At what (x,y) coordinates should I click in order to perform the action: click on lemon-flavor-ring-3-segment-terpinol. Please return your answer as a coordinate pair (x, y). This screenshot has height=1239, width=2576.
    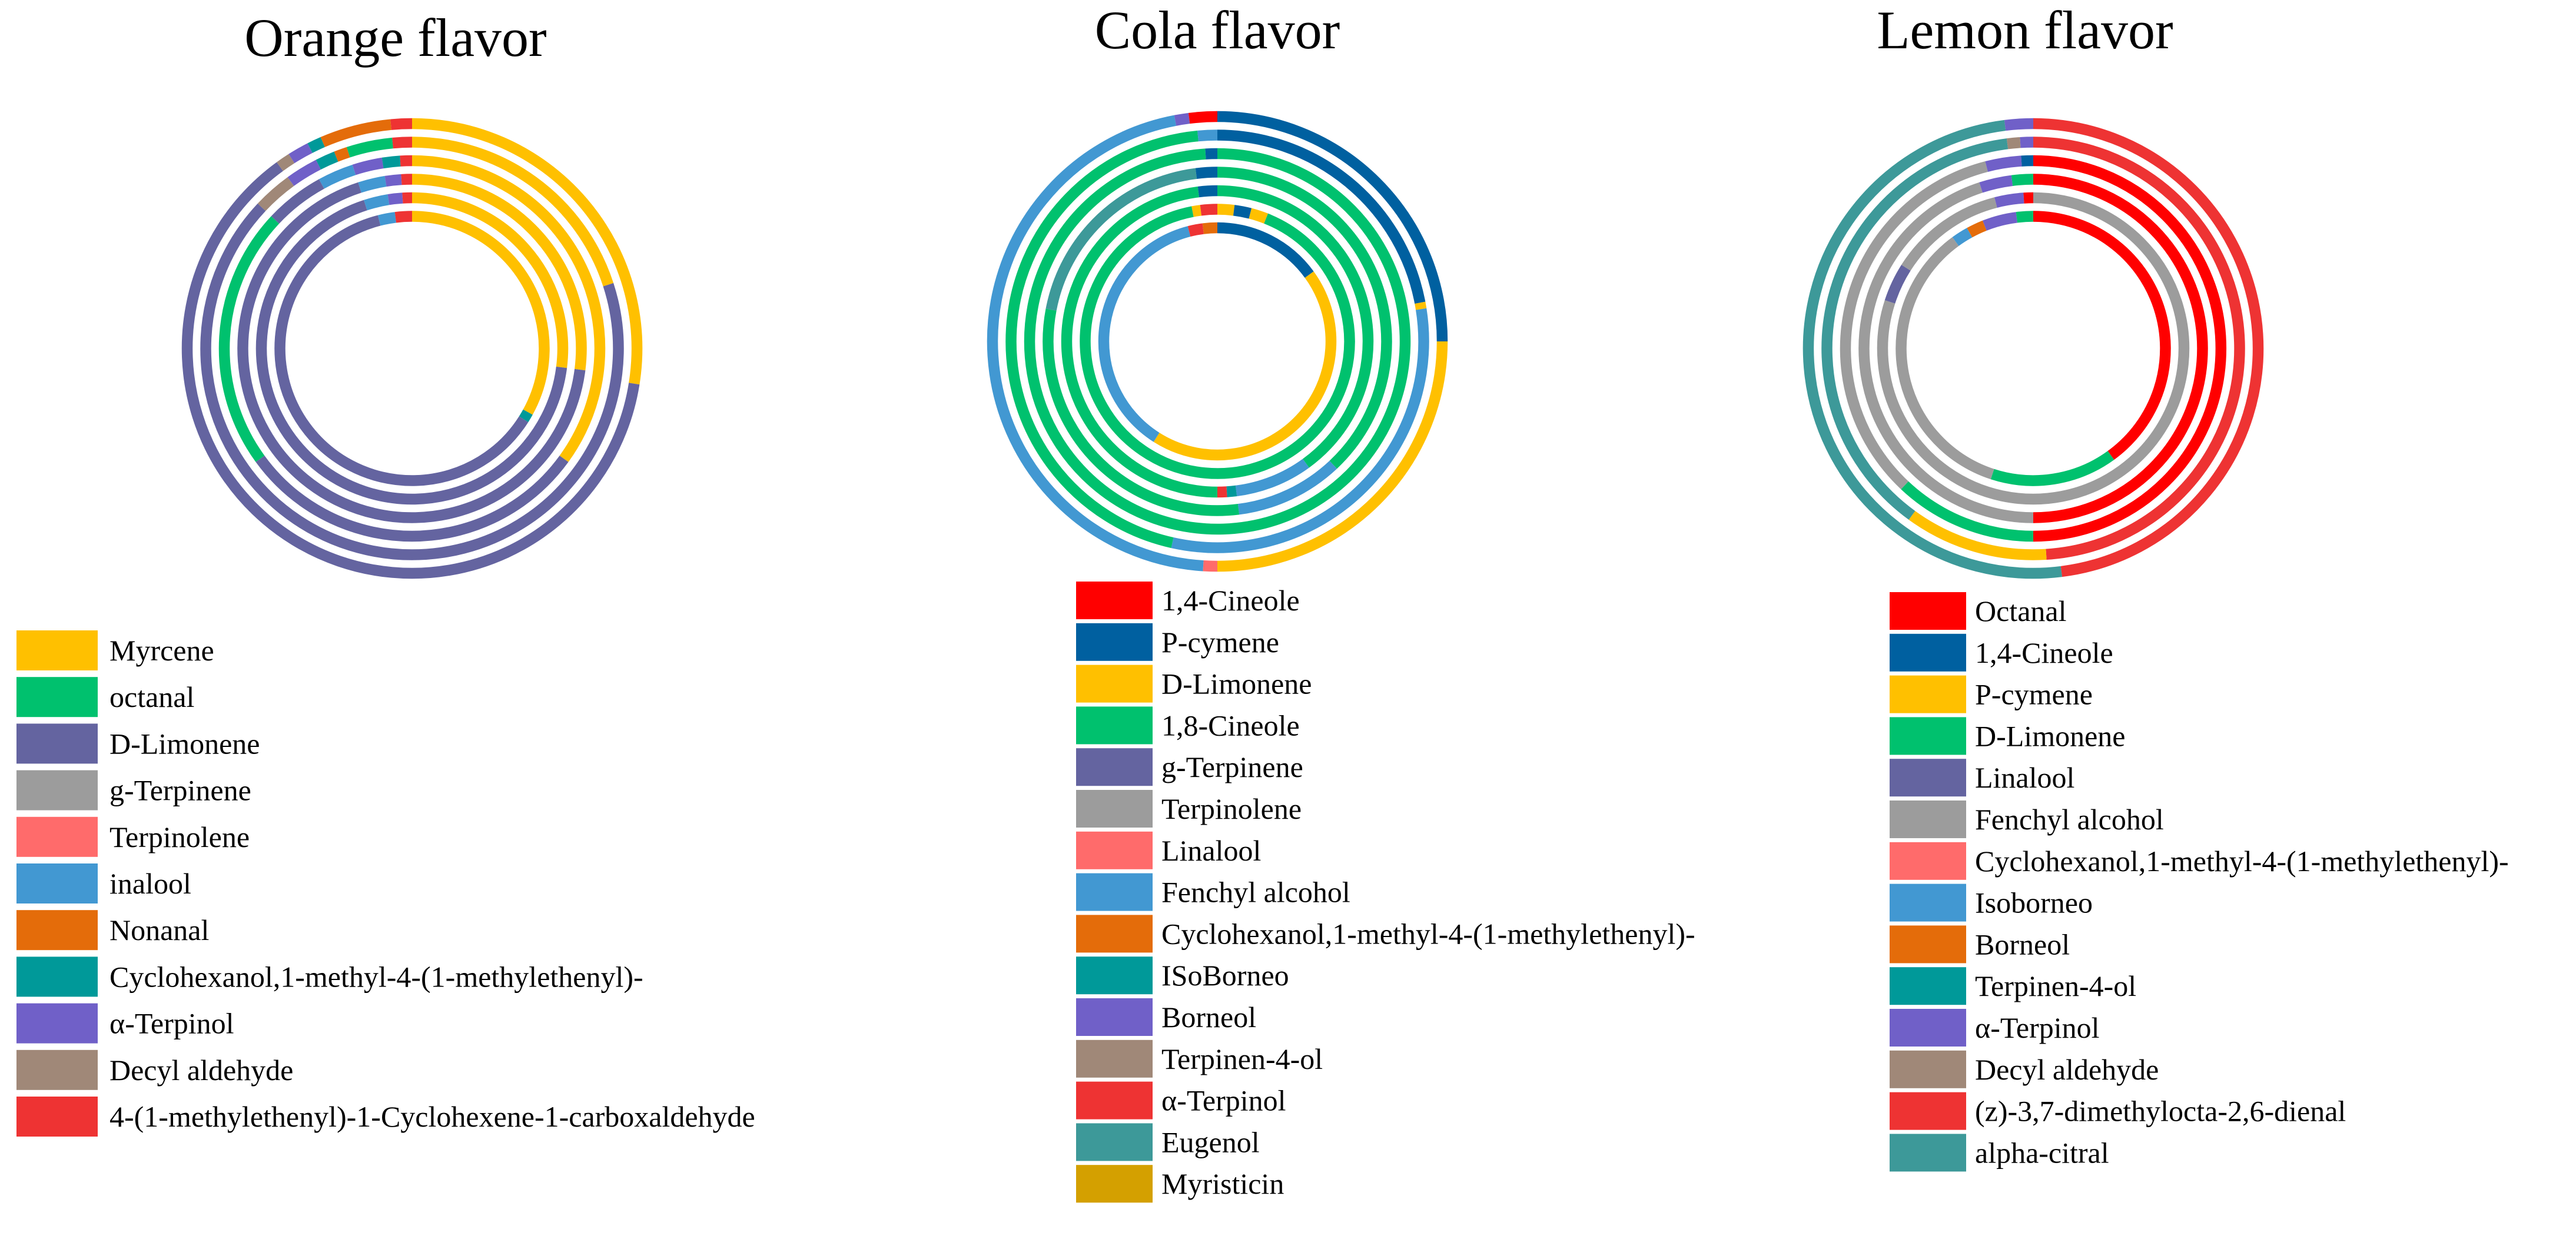
    Looking at the image, I should click on (2003, 163).